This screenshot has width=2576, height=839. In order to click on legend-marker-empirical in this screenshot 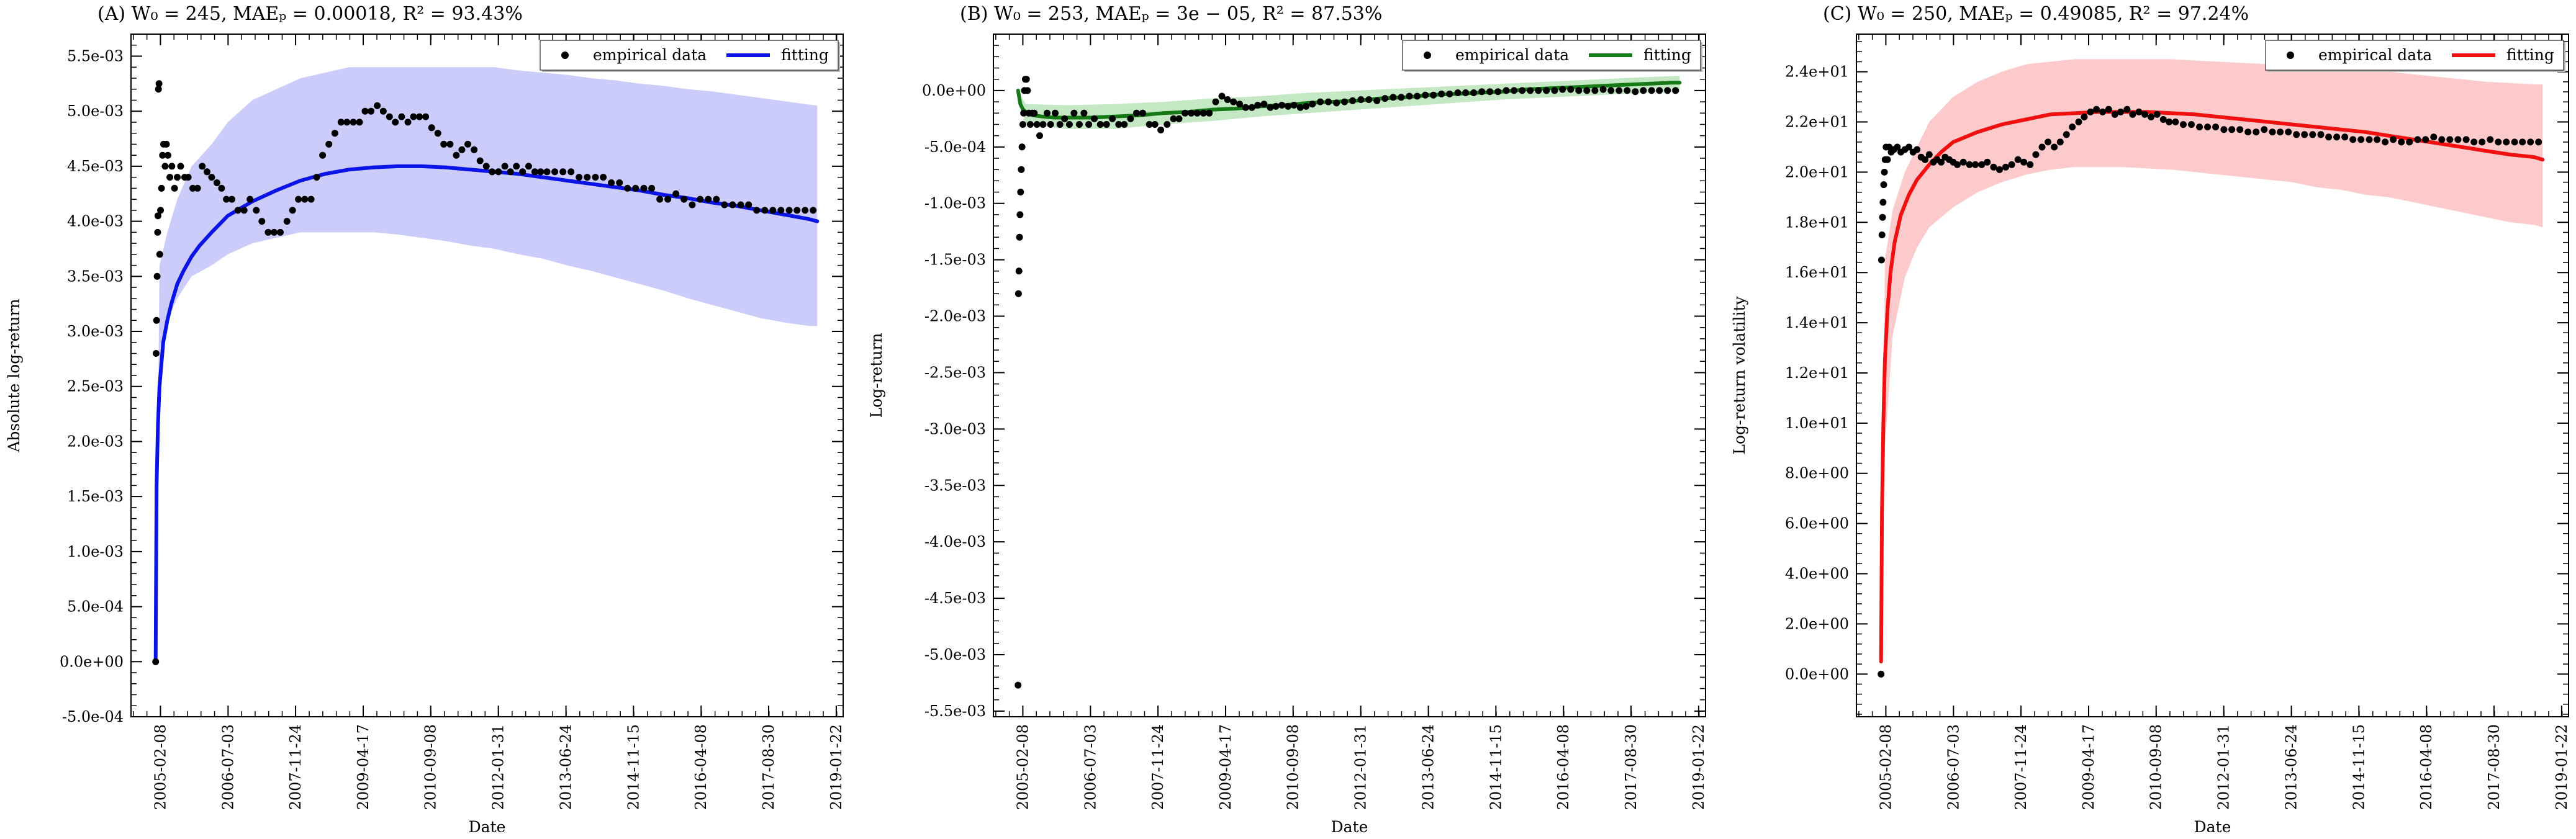, I will do `click(2290, 56)`.